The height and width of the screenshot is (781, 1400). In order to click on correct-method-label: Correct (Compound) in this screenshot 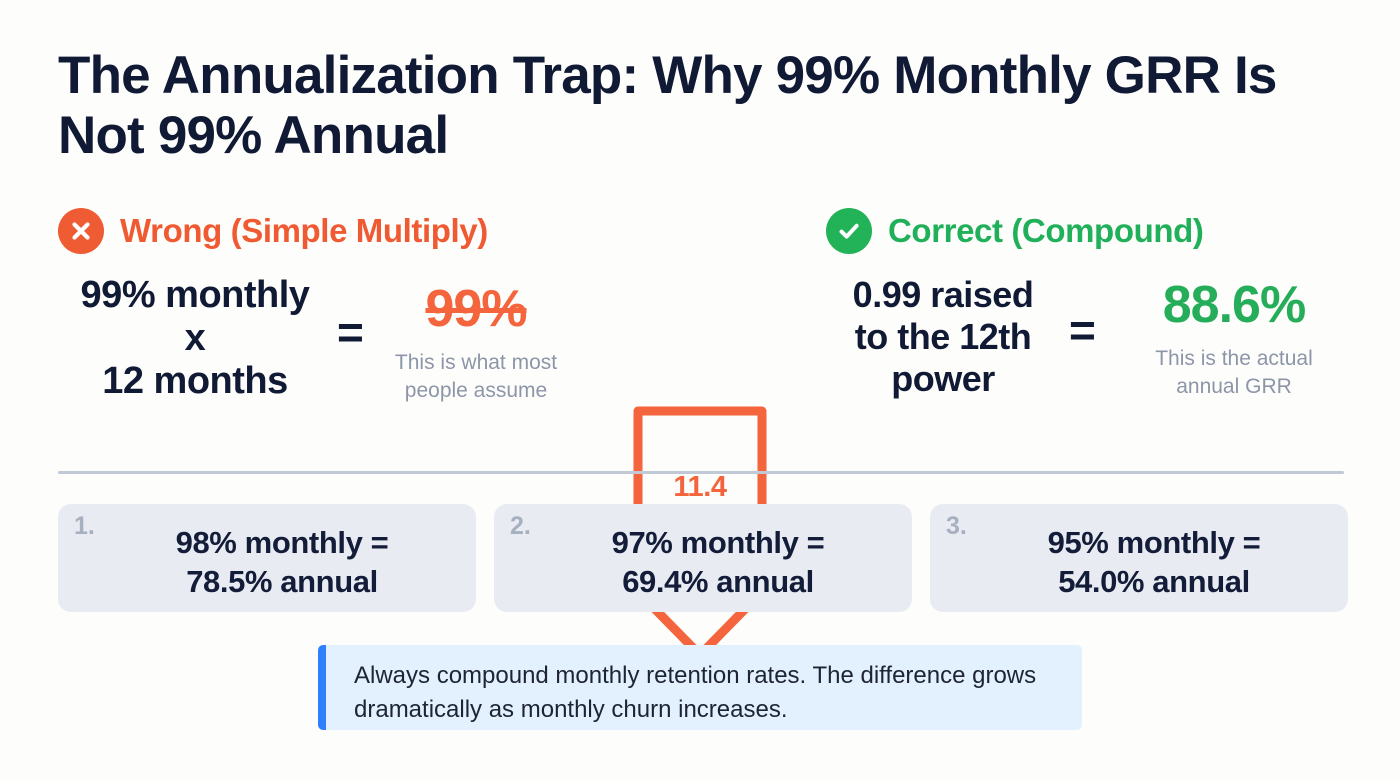, I will do `click(1046, 230)`.